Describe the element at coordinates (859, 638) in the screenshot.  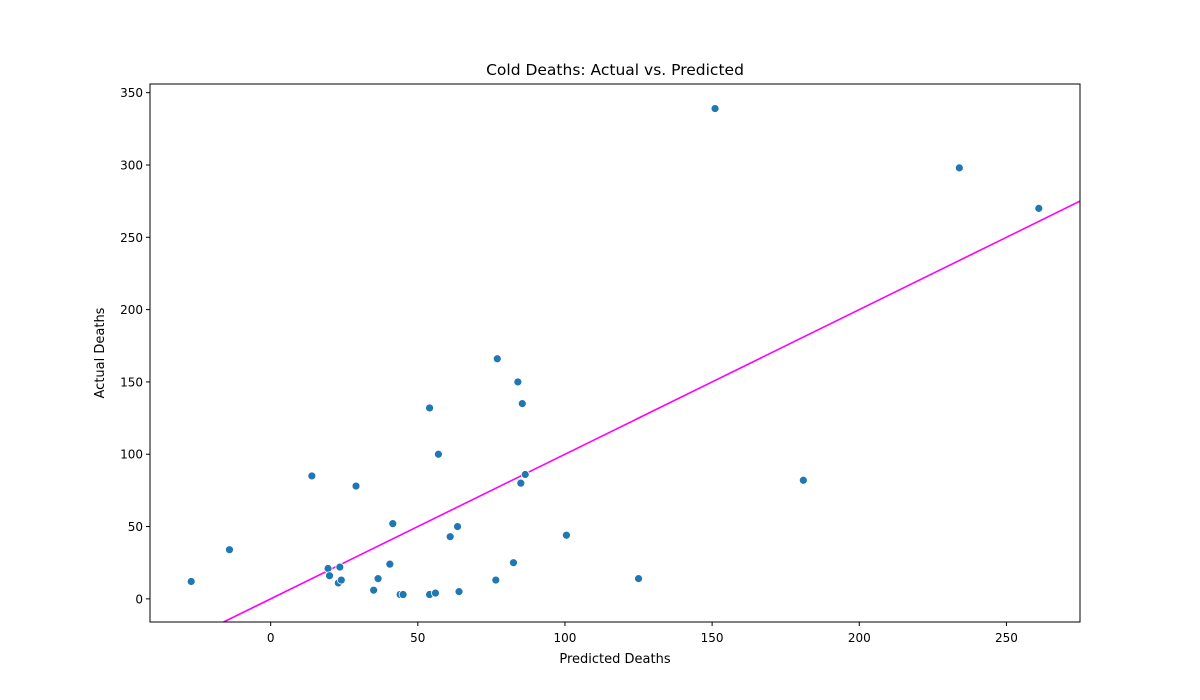
I see `x-tick-label: 200` at that location.